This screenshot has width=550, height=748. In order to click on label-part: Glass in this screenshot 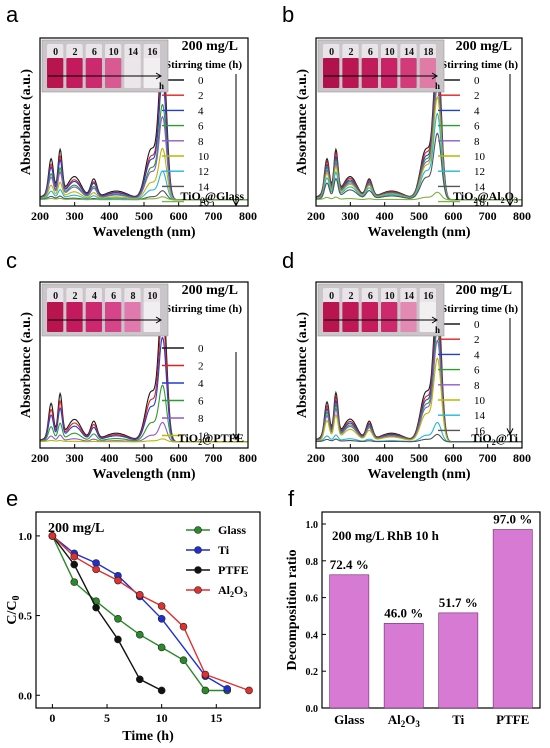, I will do `click(232, 530)`.